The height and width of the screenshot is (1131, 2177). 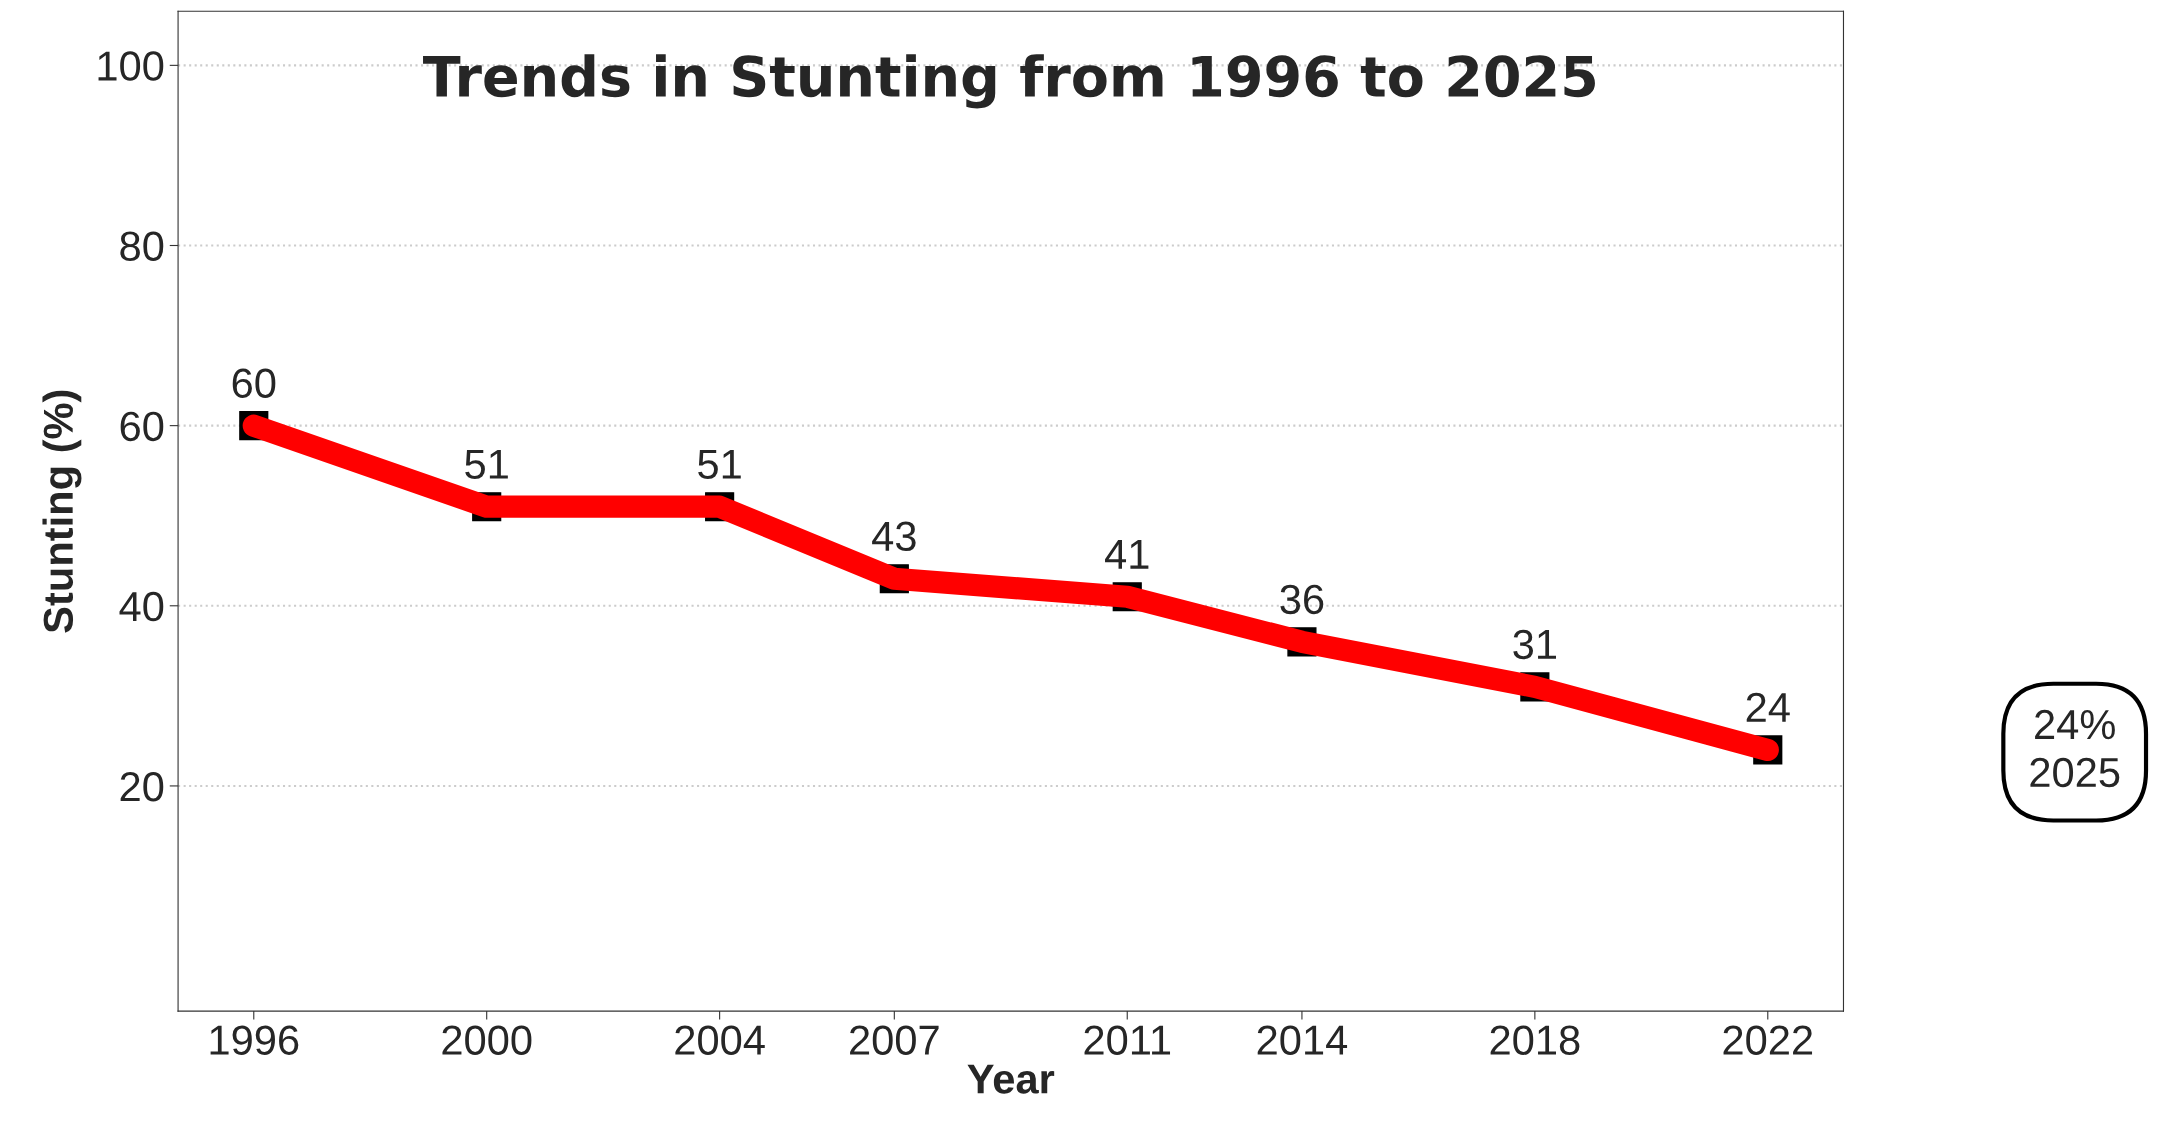 What do you see at coordinates (1534, 644) in the screenshot?
I see `data-label: 31` at bounding box center [1534, 644].